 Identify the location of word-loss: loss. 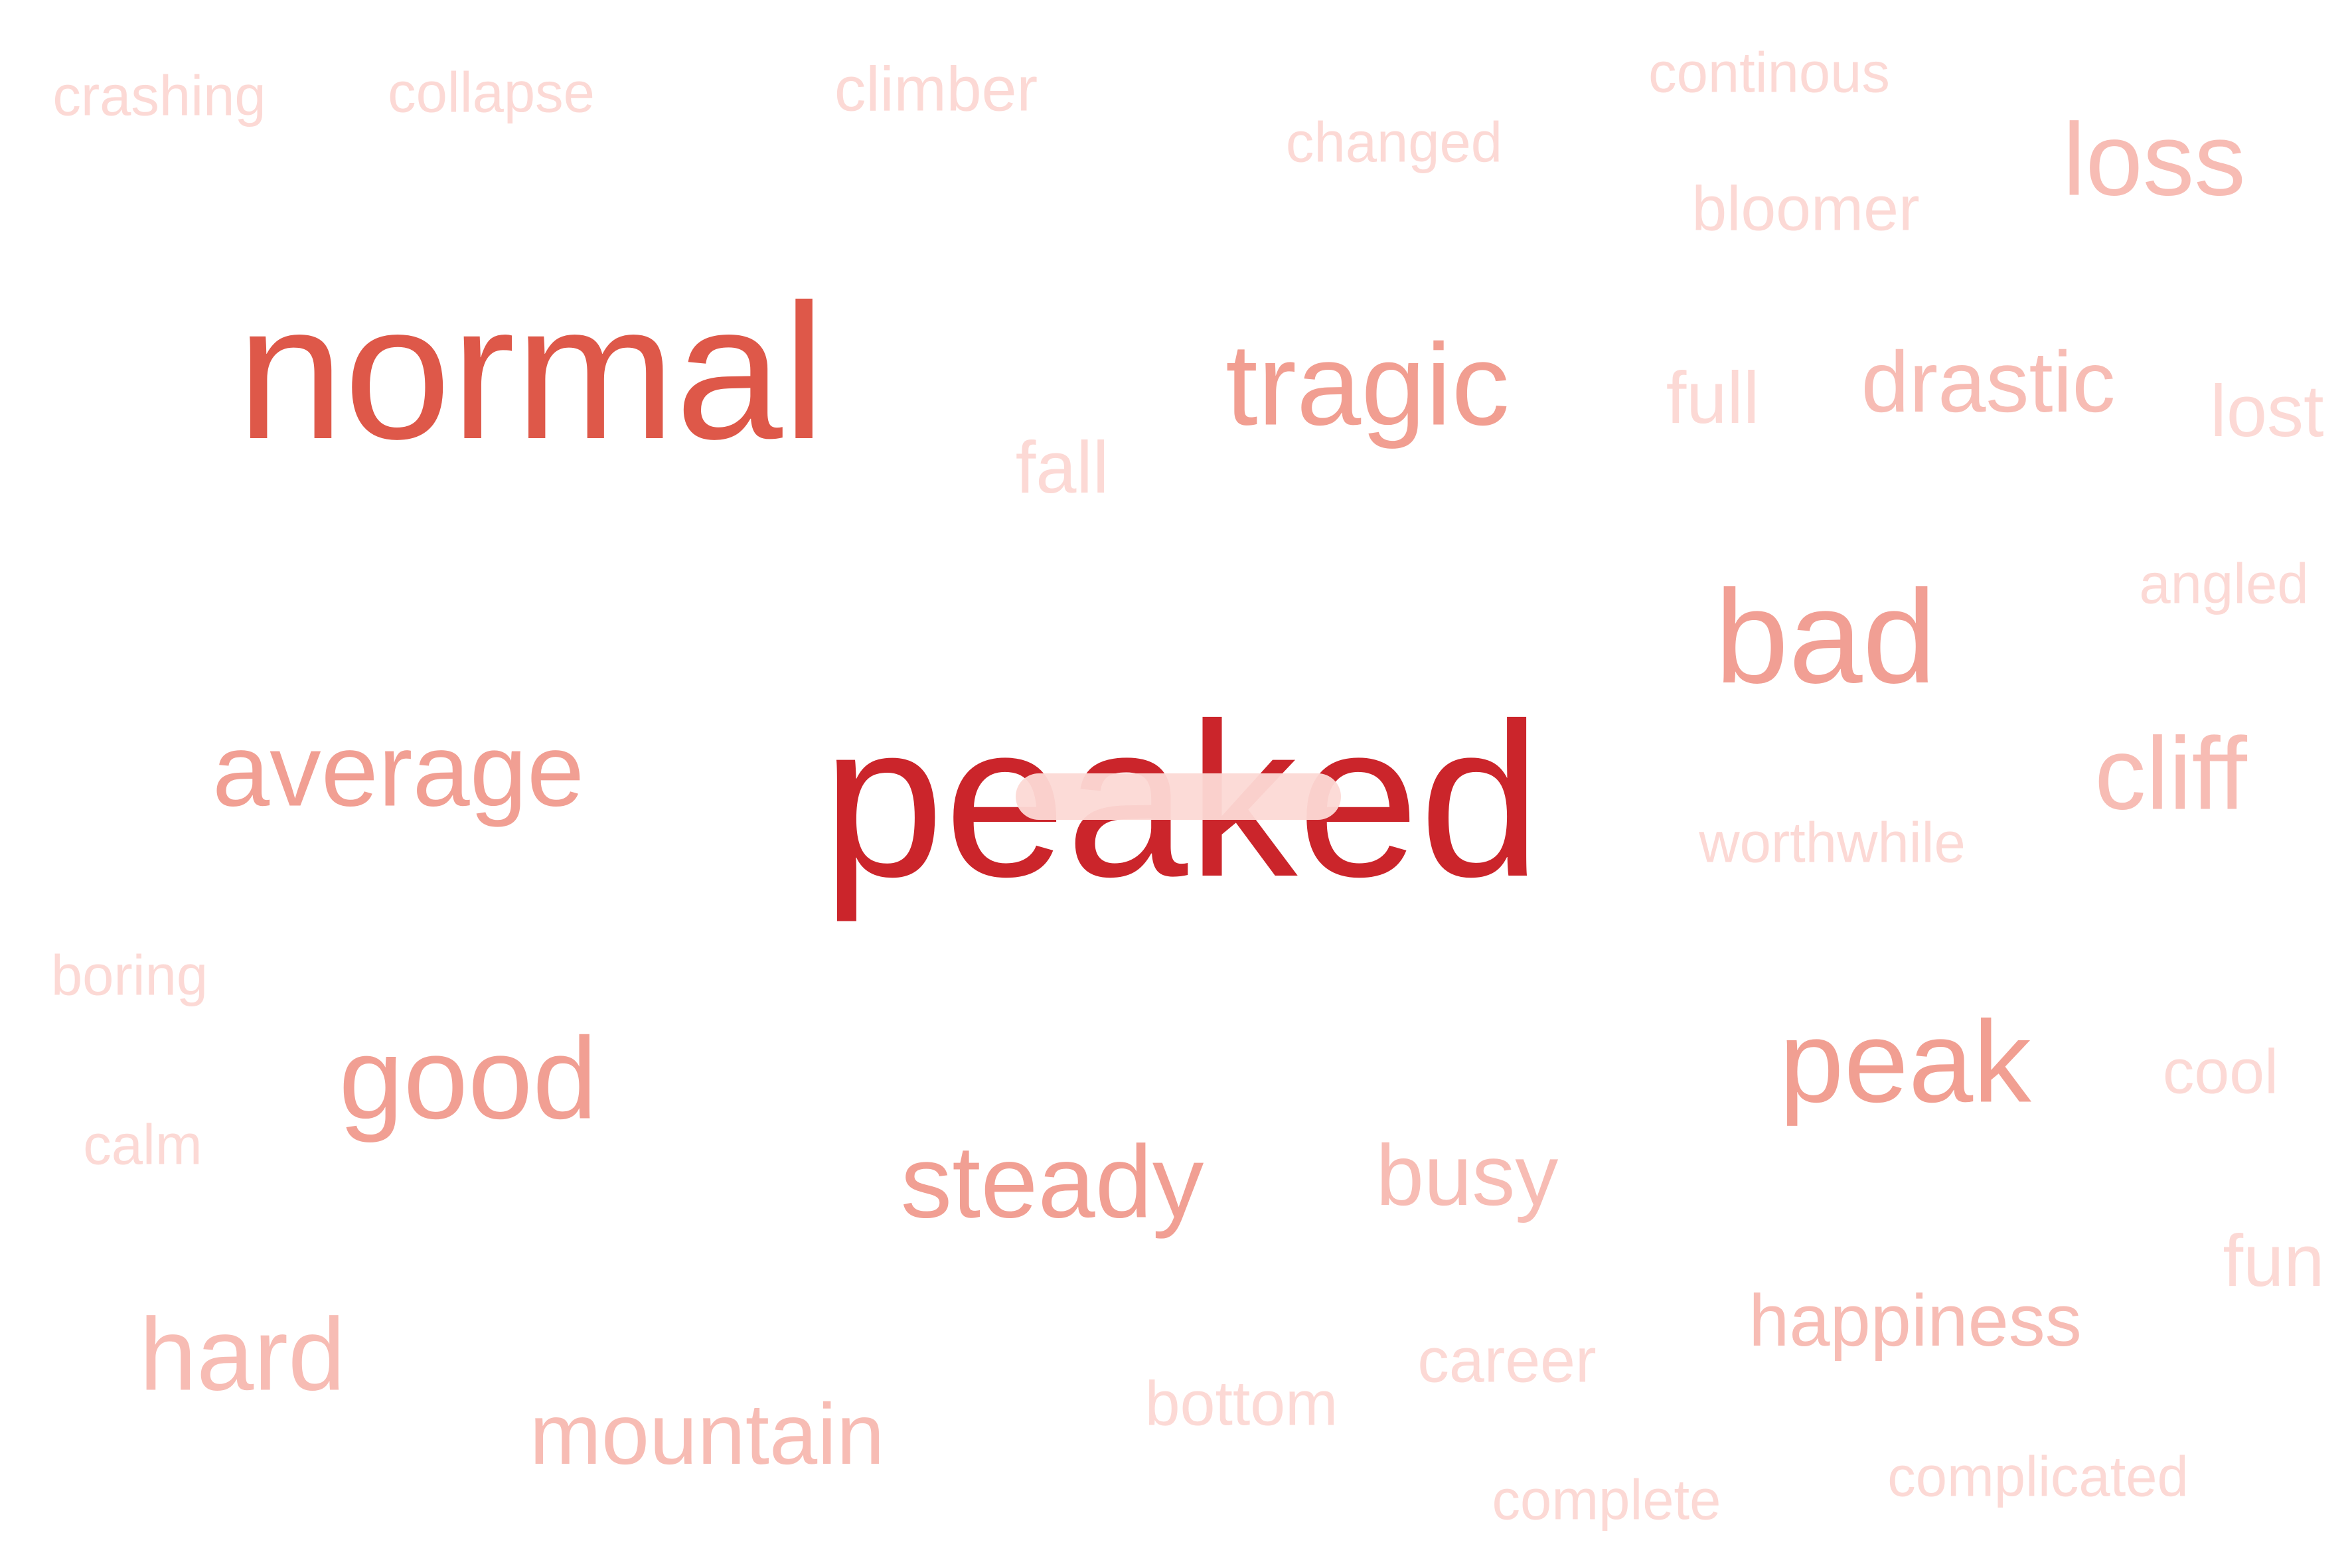
(2154, 160).